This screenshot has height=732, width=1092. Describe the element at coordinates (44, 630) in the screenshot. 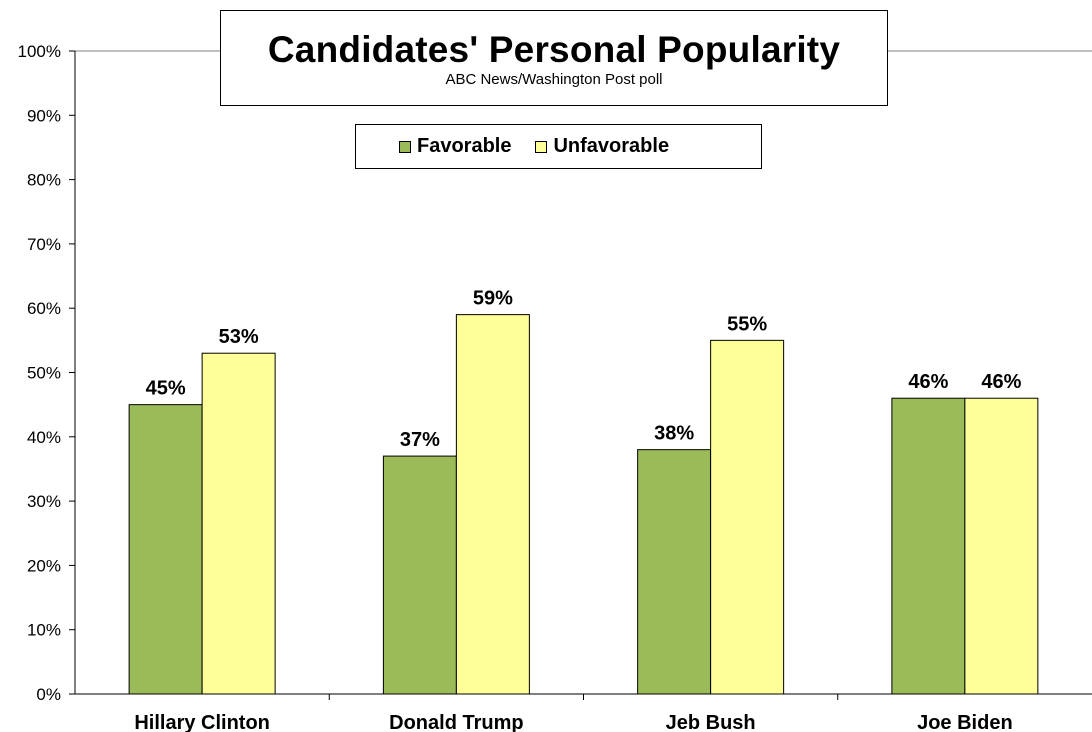

I see `y-tick-label: 10%` at that location.